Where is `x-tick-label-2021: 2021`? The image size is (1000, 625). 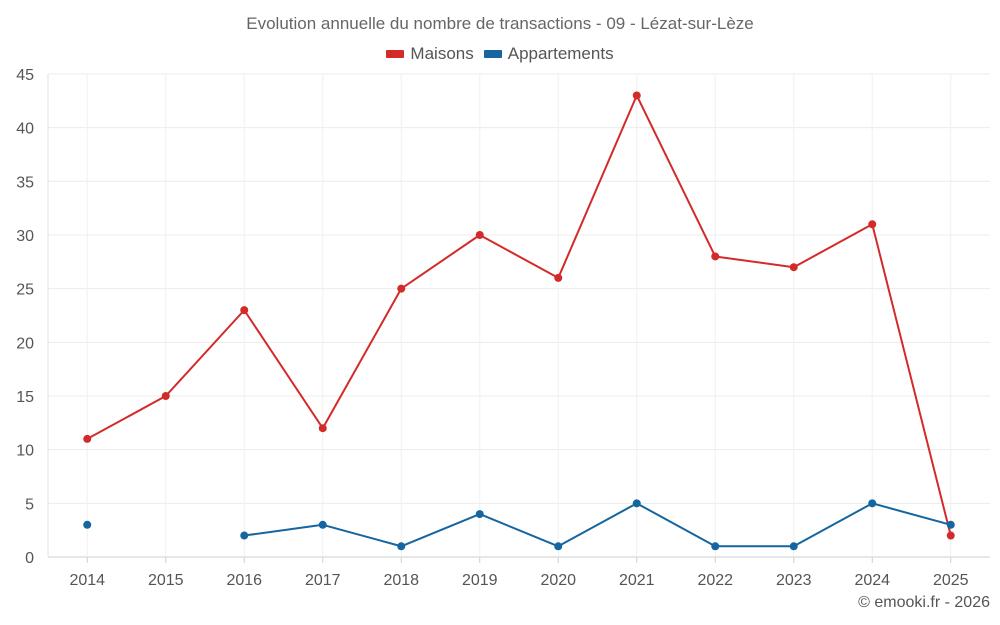 x-tick-label-2021: 2021 is located at coordinates (637, 580).